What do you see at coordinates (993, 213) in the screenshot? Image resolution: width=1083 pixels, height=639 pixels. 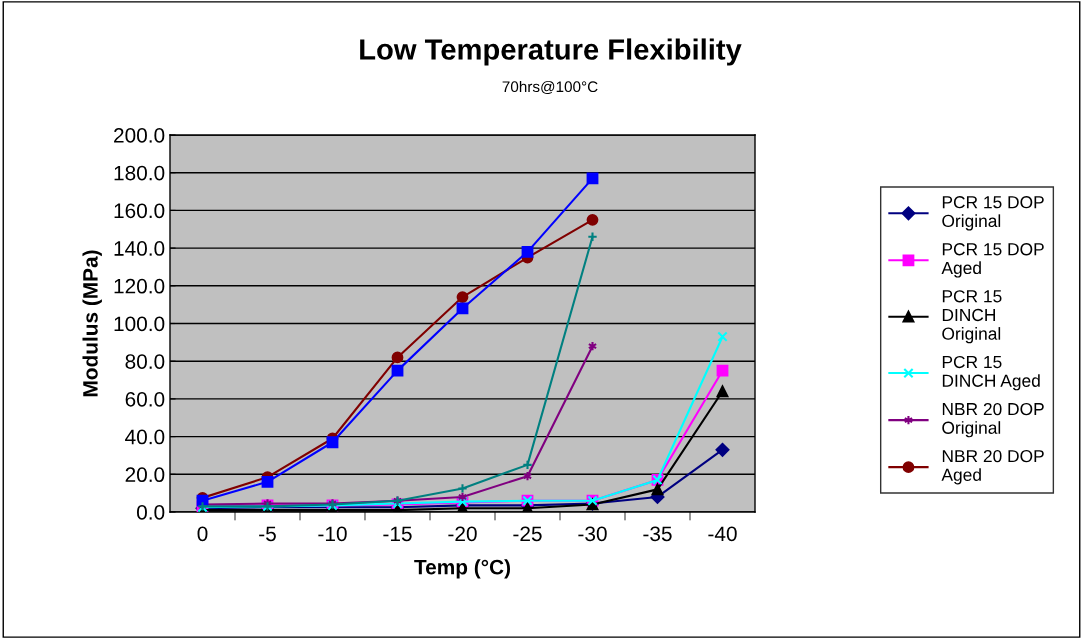 I see `legend-label: PCR 15 DOP Original` at bounding box center [993, 213].